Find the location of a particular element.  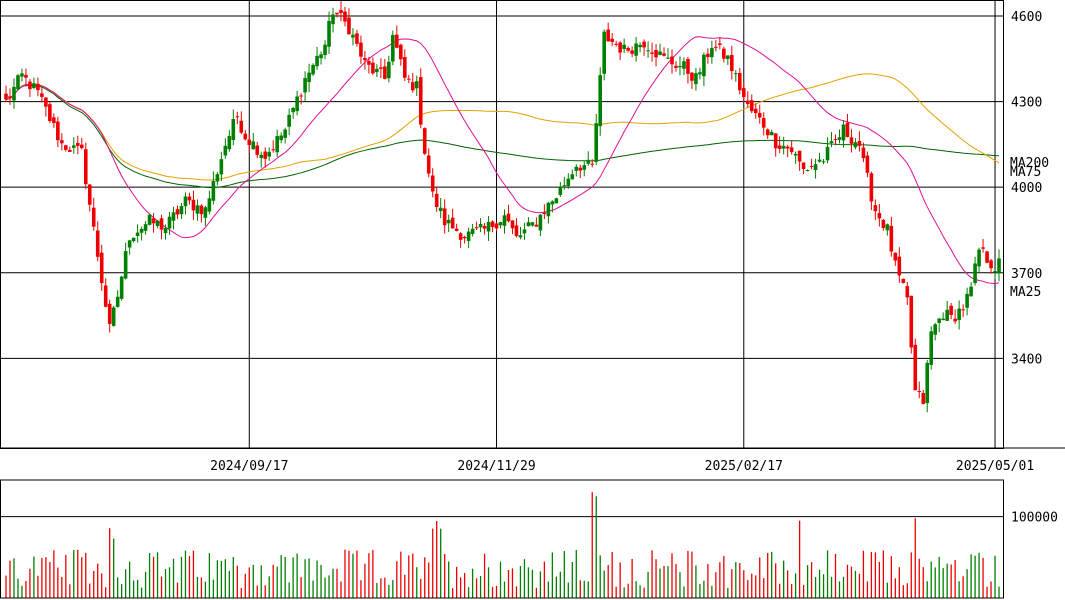

price-tick-label: 3400 is located at coordinates (1026, 359).